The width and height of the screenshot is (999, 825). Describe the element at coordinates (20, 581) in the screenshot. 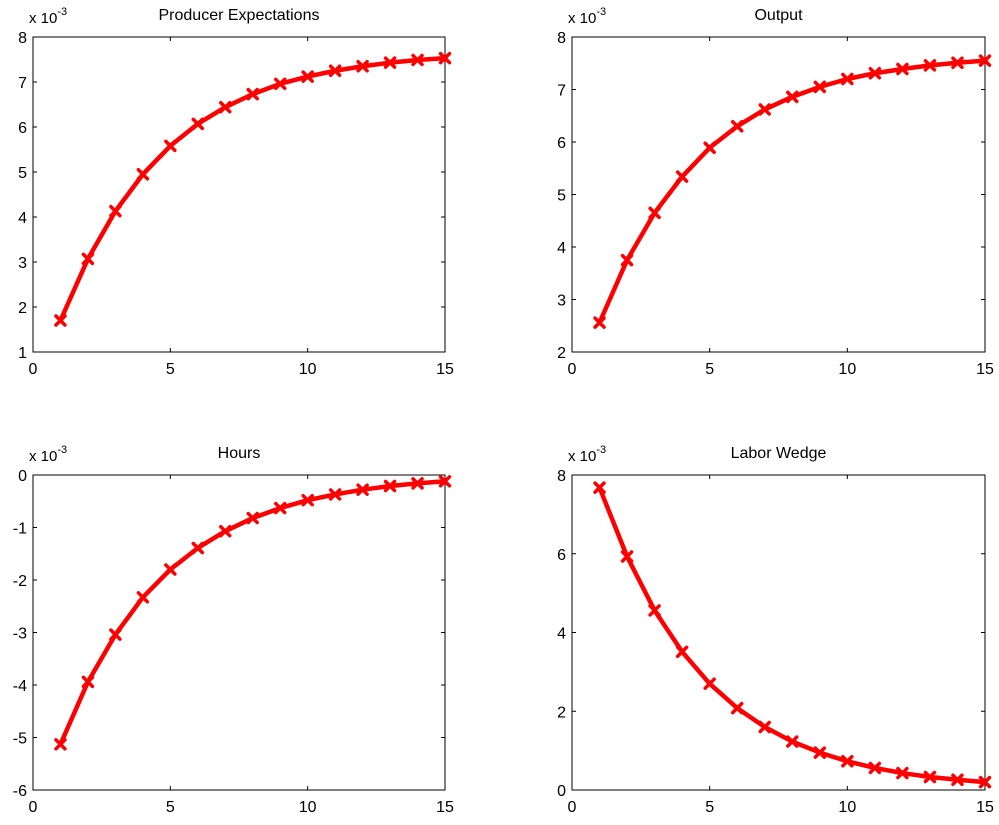

I see `y-tick-label: -2` at that location.